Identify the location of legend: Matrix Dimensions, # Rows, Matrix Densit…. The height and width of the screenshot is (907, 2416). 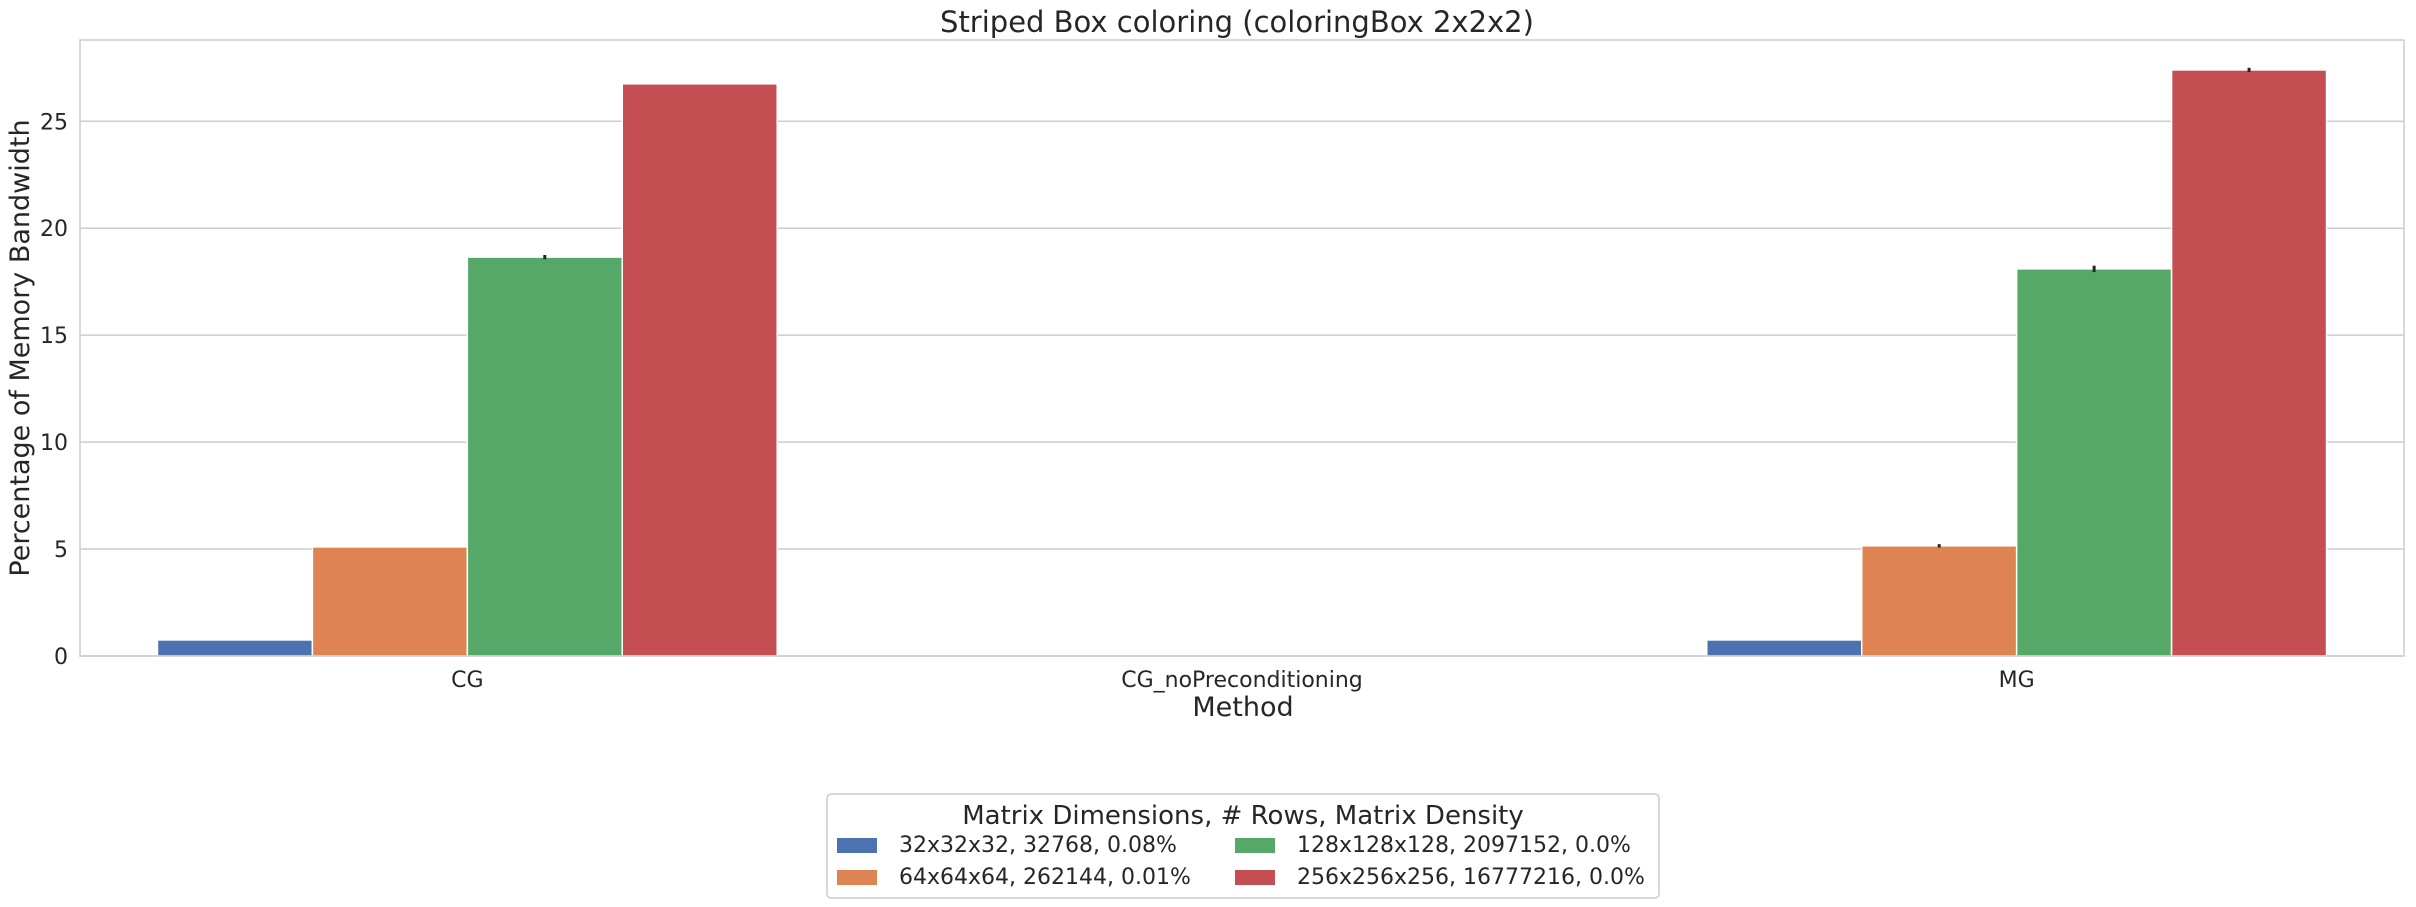
(1243, 846).